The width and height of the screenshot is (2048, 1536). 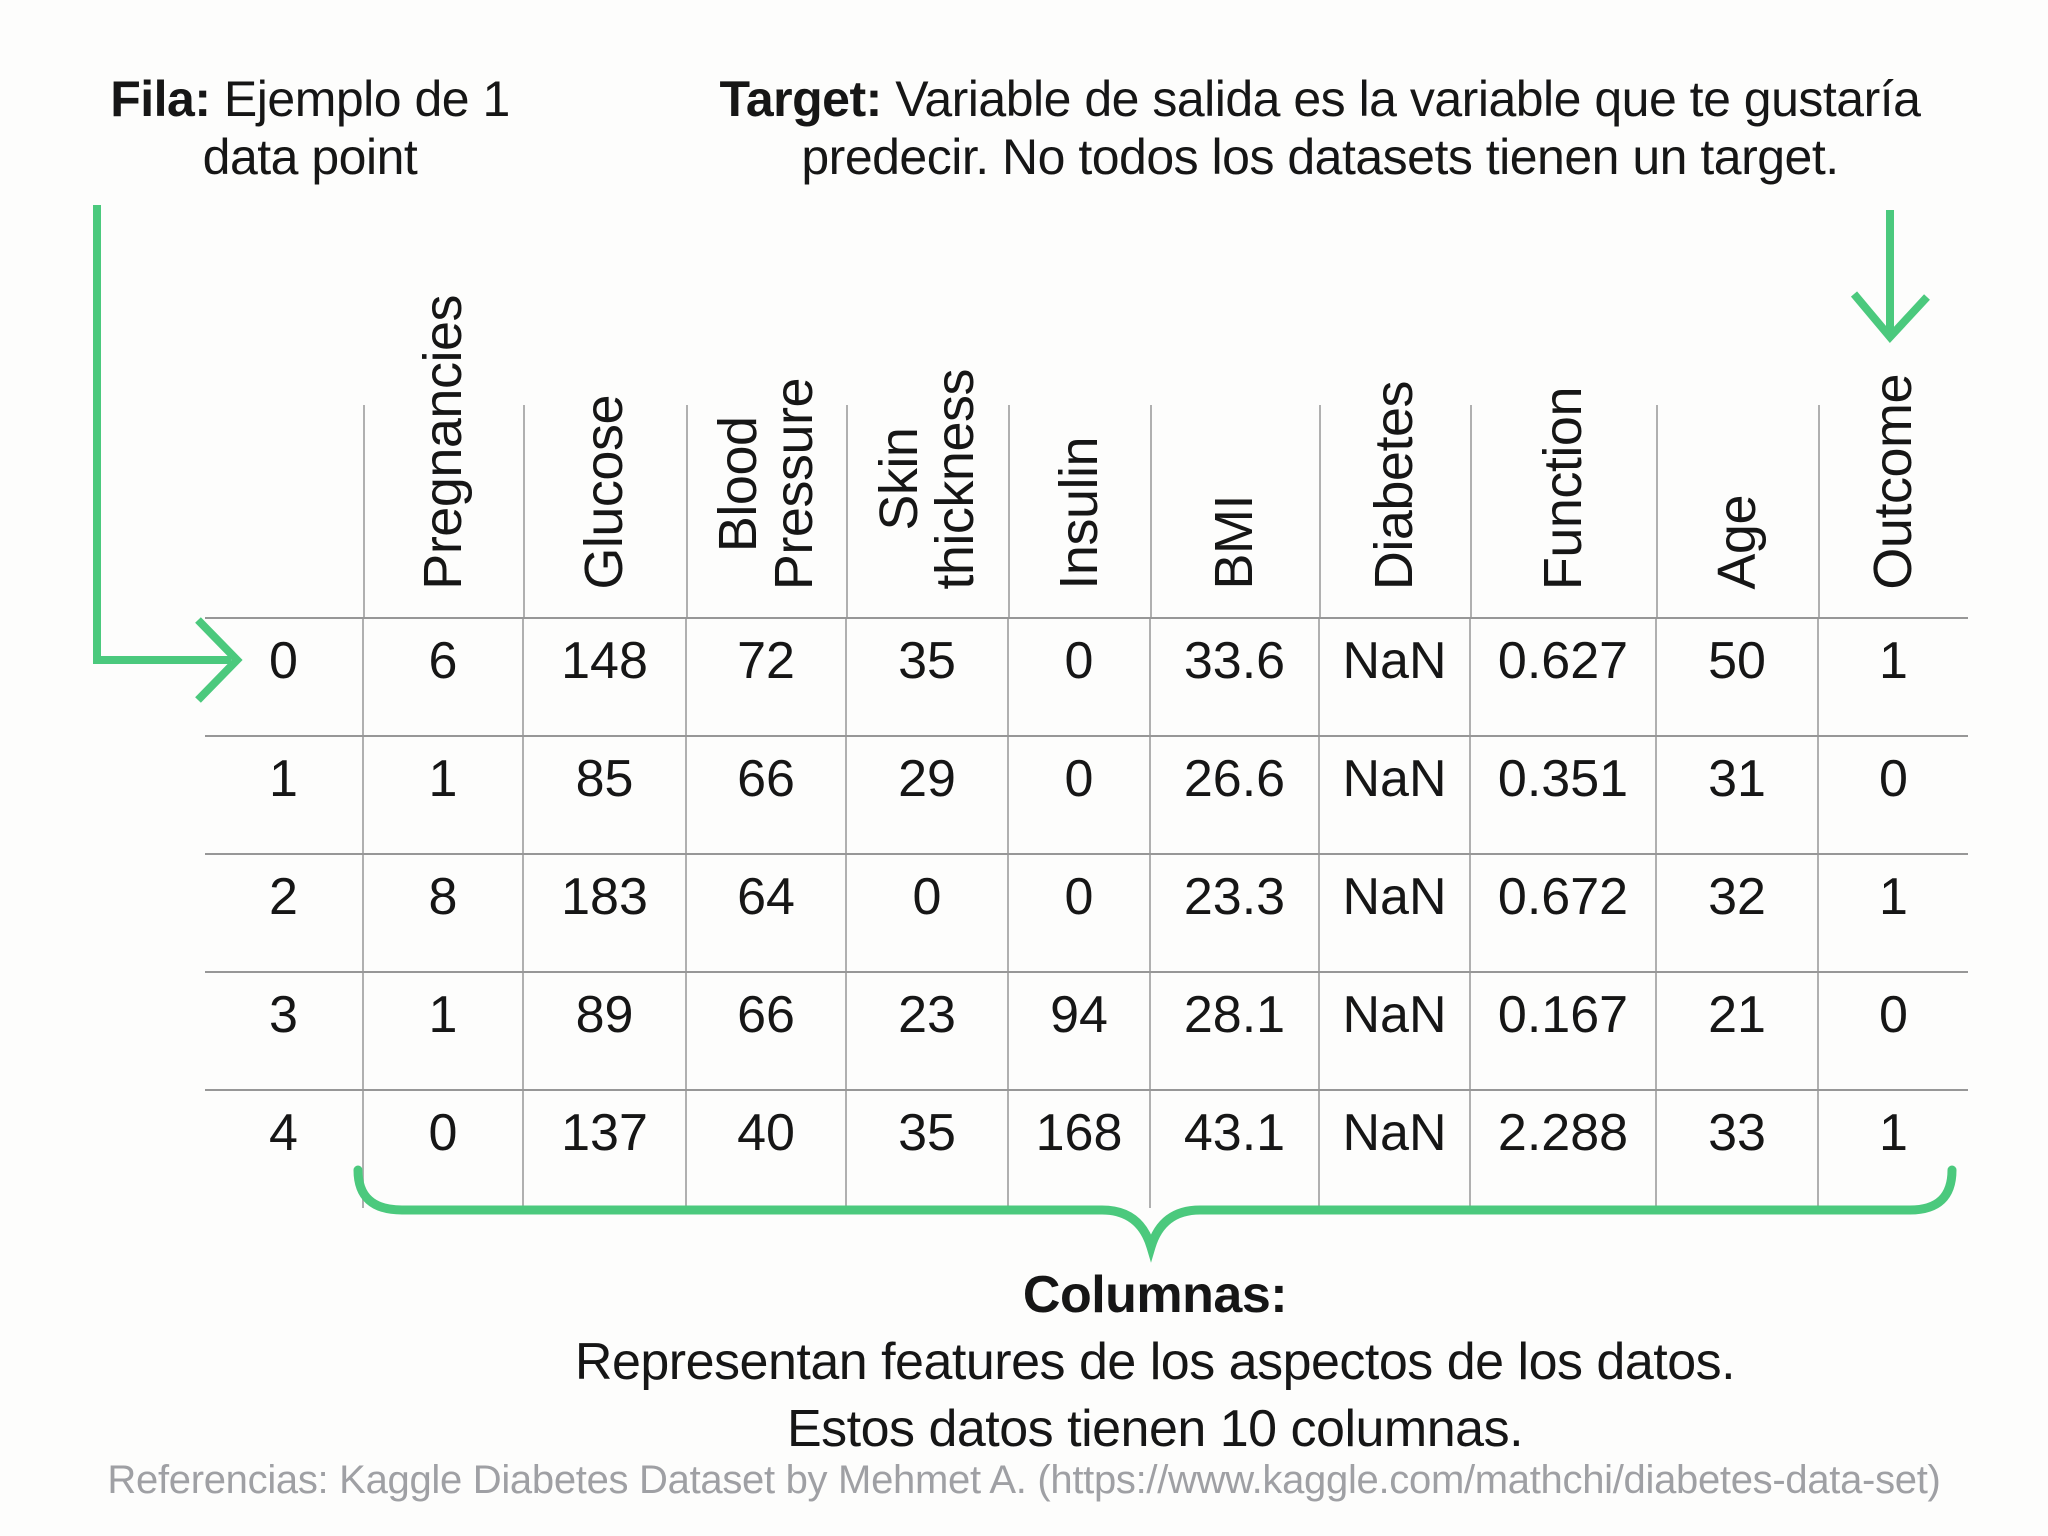 I want to click on table-cell: 32, so click(x=1736, y=913).